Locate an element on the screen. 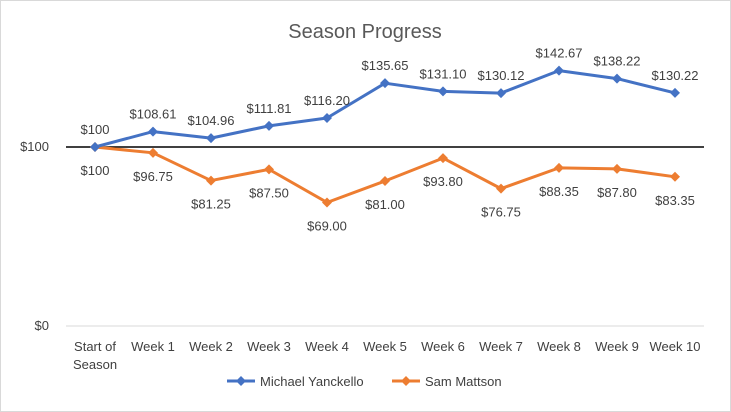 This screenshot has width=731, height=412. y-tick-label: $100 is located at coordinates (34, 146).